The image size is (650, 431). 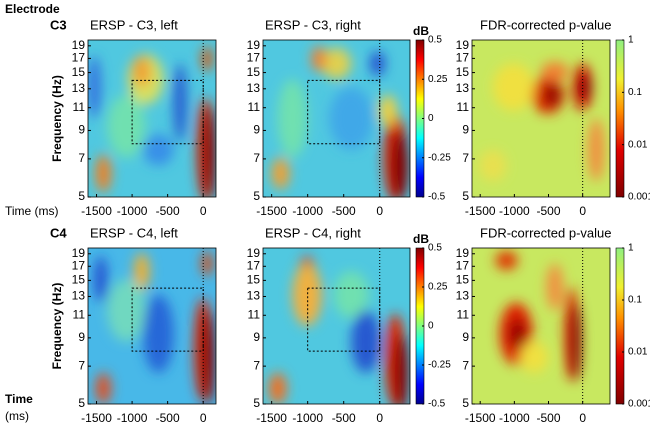 I want to click on x-axis-label: Time, so click(x=19, y=399).